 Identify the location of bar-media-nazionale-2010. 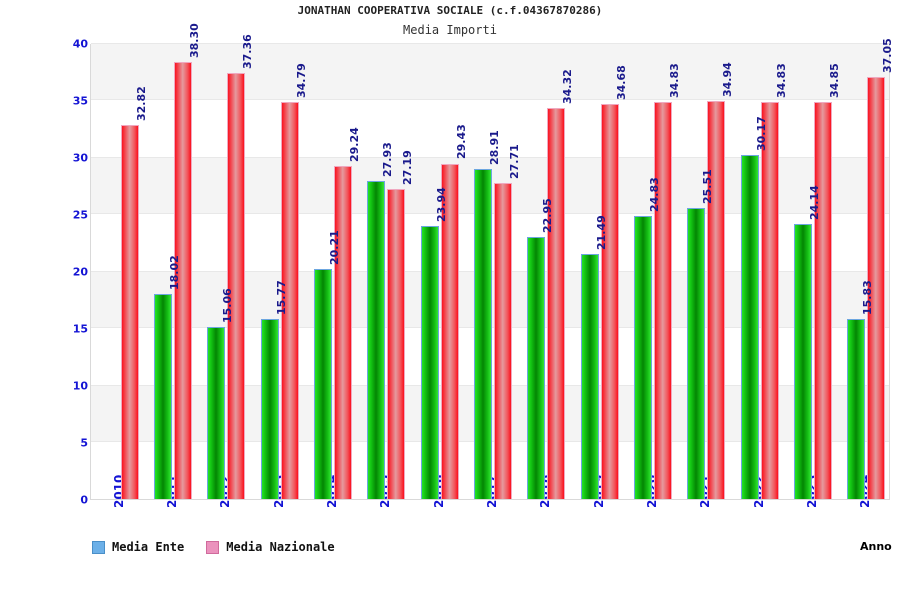
(129, 311).